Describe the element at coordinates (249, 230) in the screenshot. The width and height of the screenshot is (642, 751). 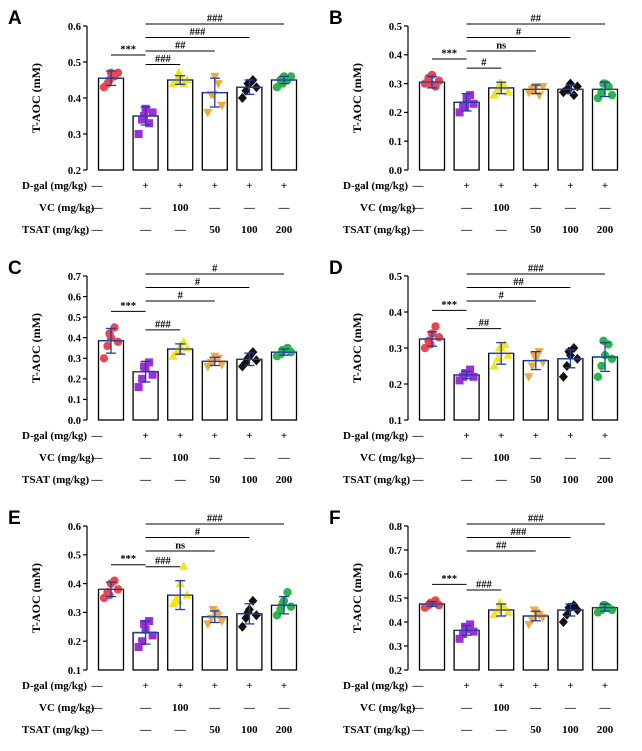
I see `treatment-cell: 100` at that location.